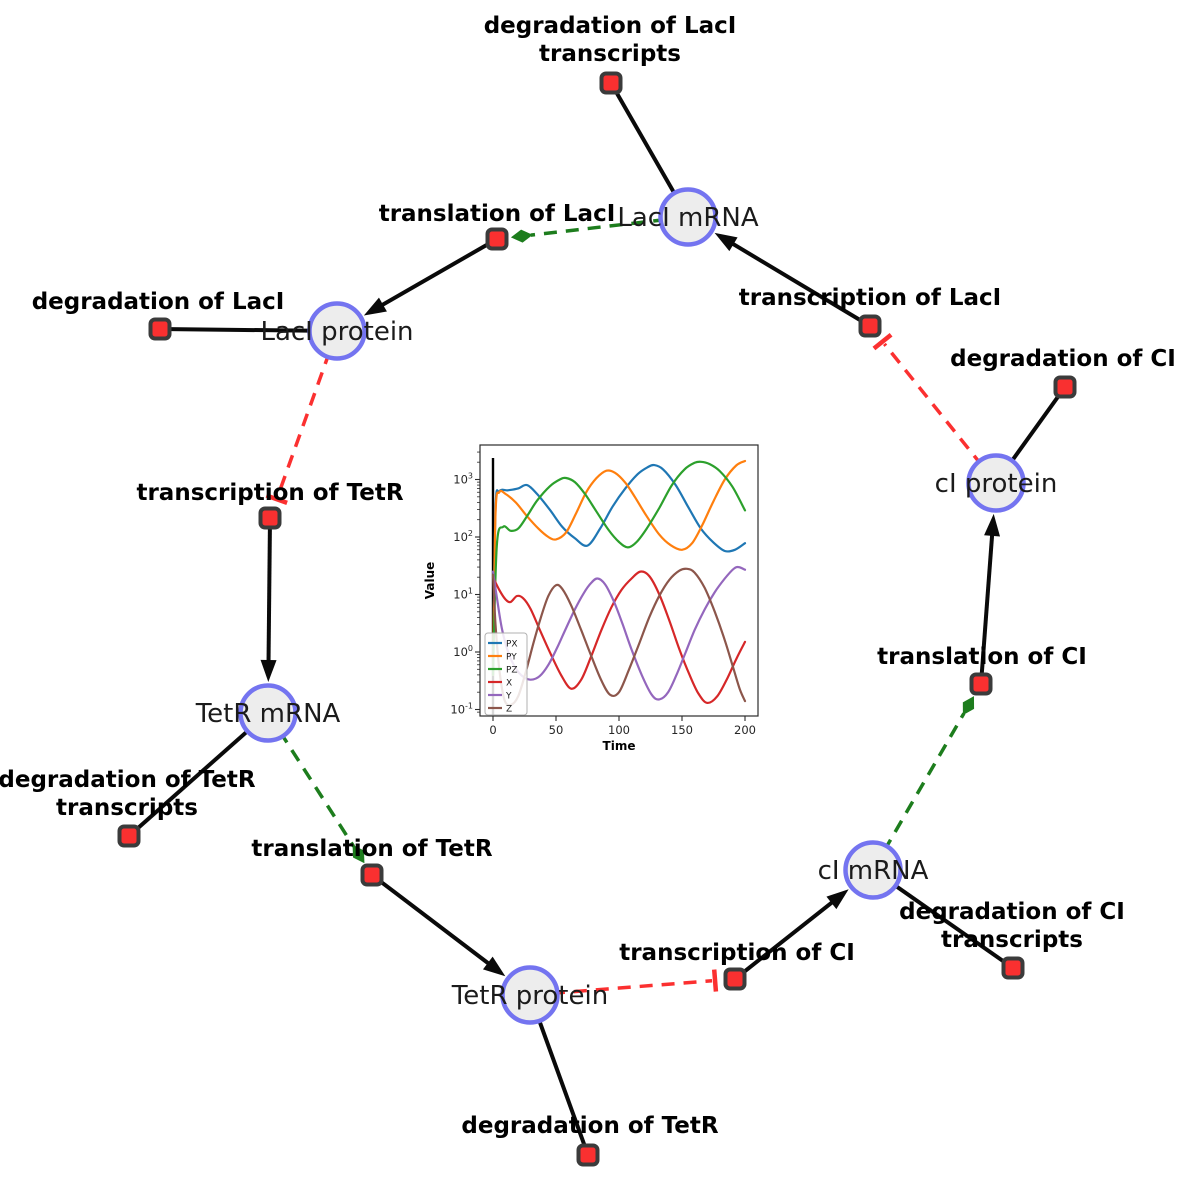 The height and width of the screenshot is (1200, 1189). I want to click on y-tick-label-1e1: 10¹, so click(463, 594).